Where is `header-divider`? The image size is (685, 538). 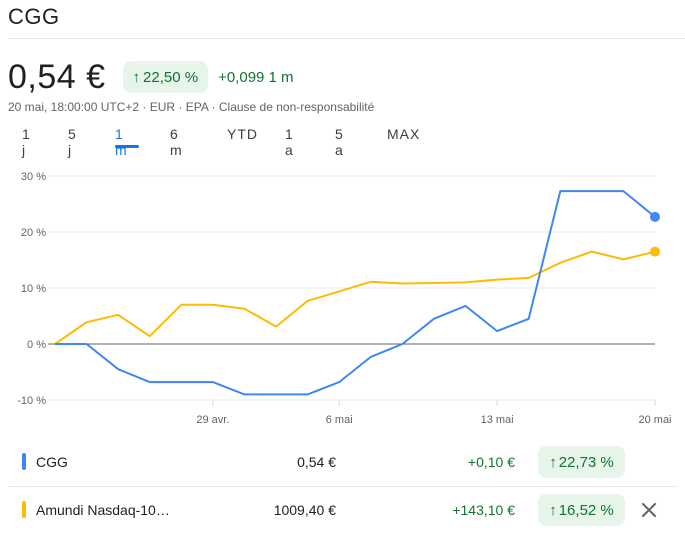 header-divider is located at coordinates (346, 38).